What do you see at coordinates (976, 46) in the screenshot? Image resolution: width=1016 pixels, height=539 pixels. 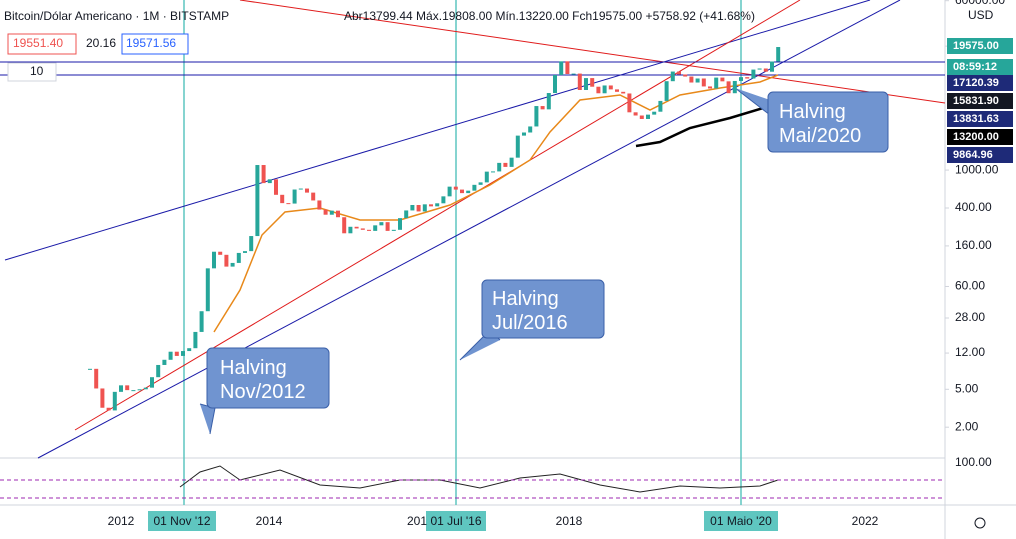 I see `price-tag: 19575.00` at bounding box center [976, 46].